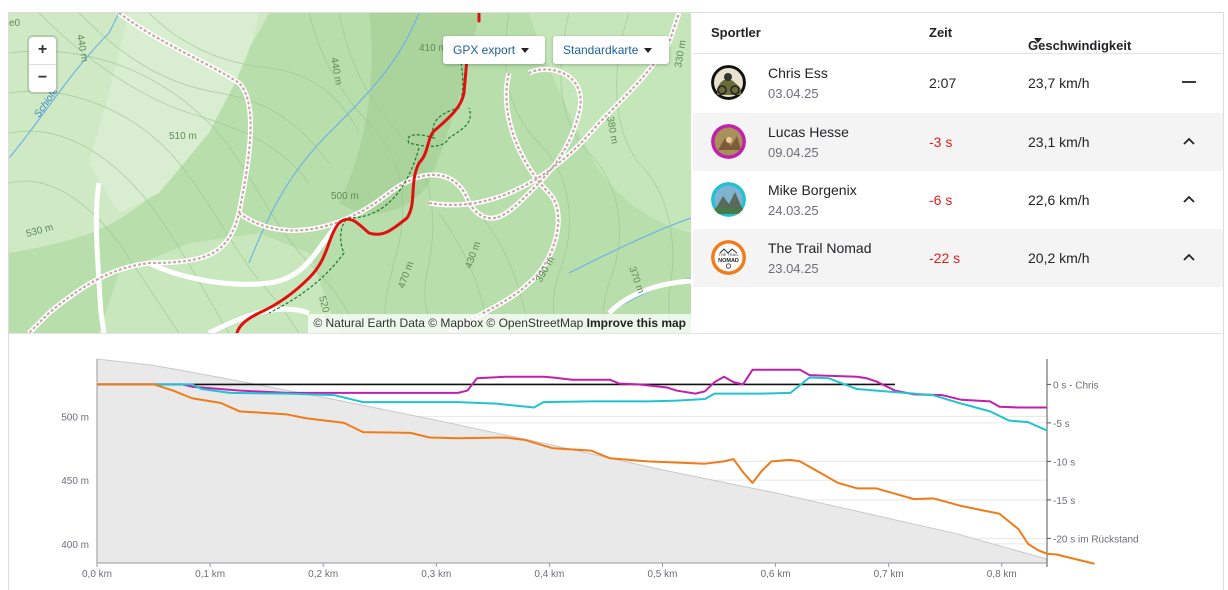 Image resolution: width=1228 pixels, height=590 pixels. What do you see at coordinates (793, 210) in the screenshot?
I see `athlete-date: 24.03.25` at bounding box center [793, 210].